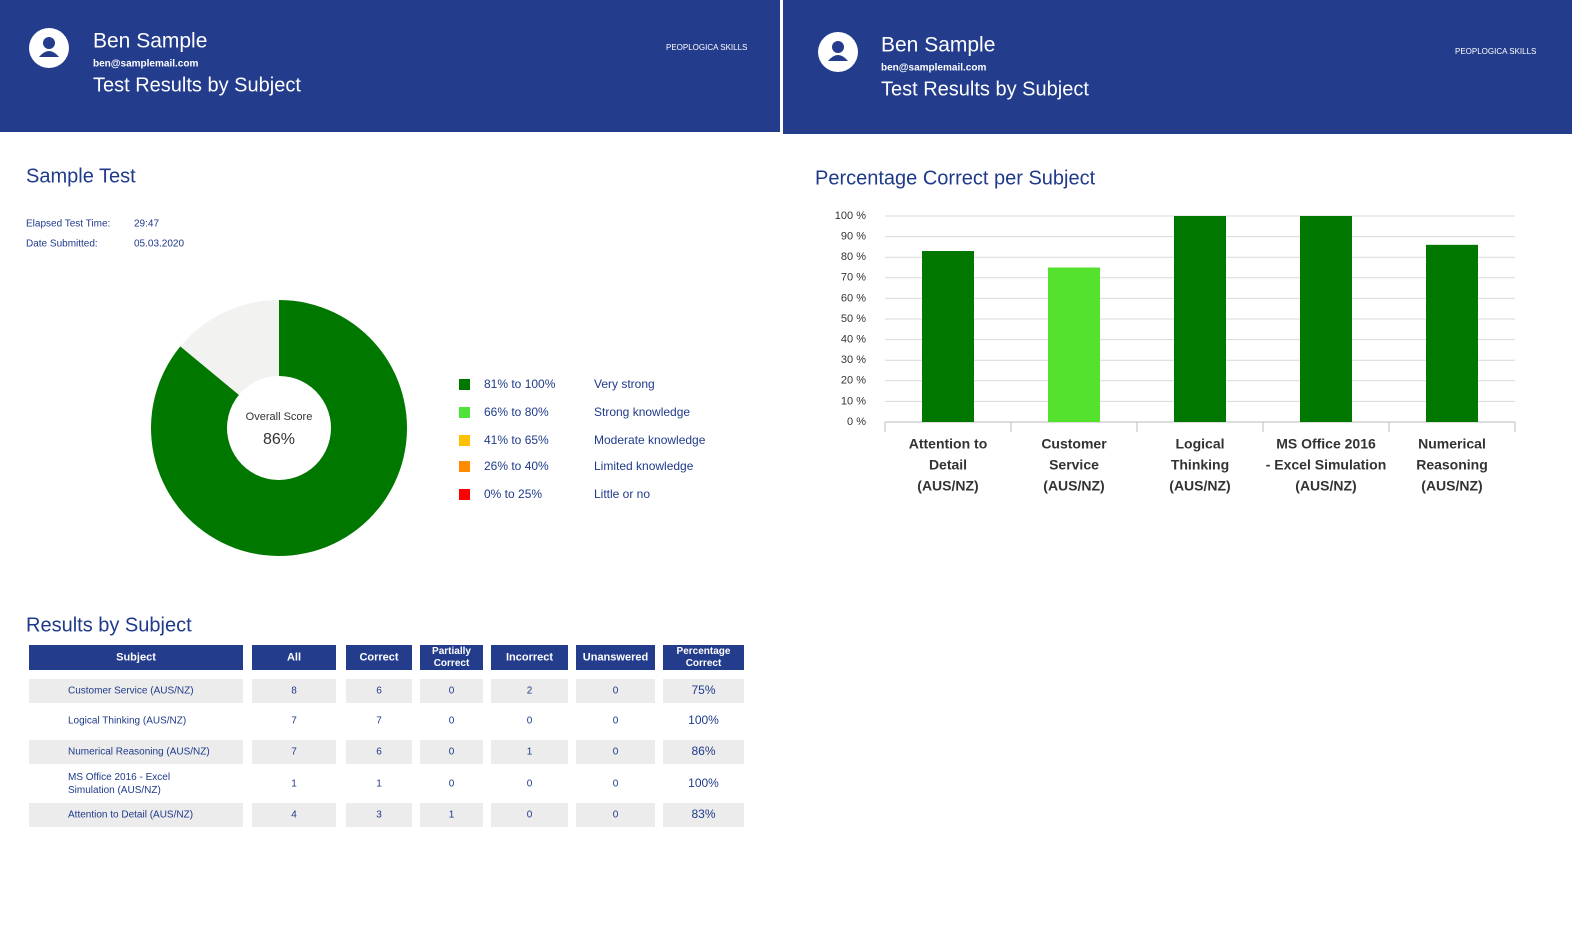 This screenshot has height=928, width=1572. Describe the element at coordinates (1200, 465) in the screenshot. I see `x-tick-label: Thinking` at that location.